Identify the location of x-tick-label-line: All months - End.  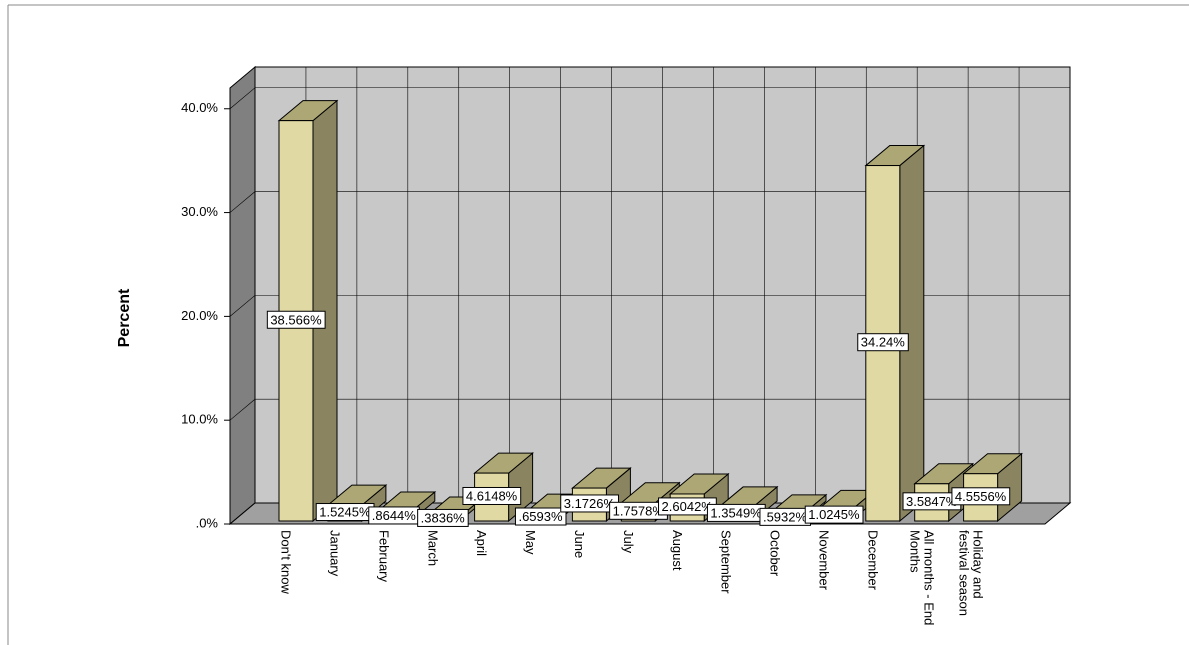
(928, 577).